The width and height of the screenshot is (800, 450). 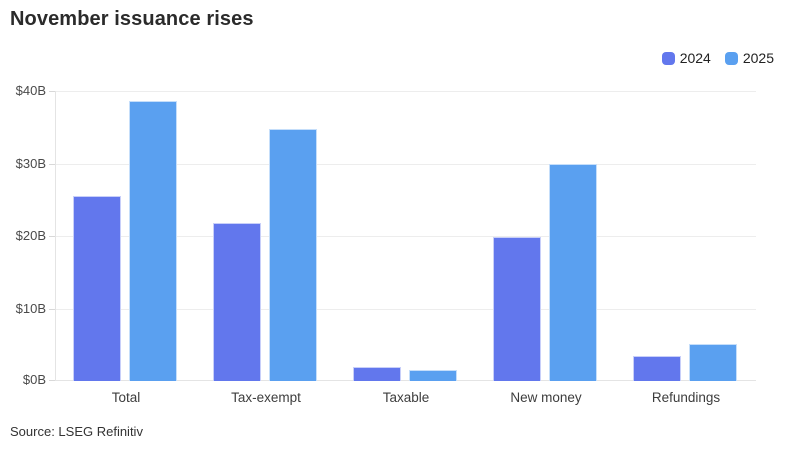 I want to click on x-axis-label-taxable: Taxable, so click(x=406, y=397).